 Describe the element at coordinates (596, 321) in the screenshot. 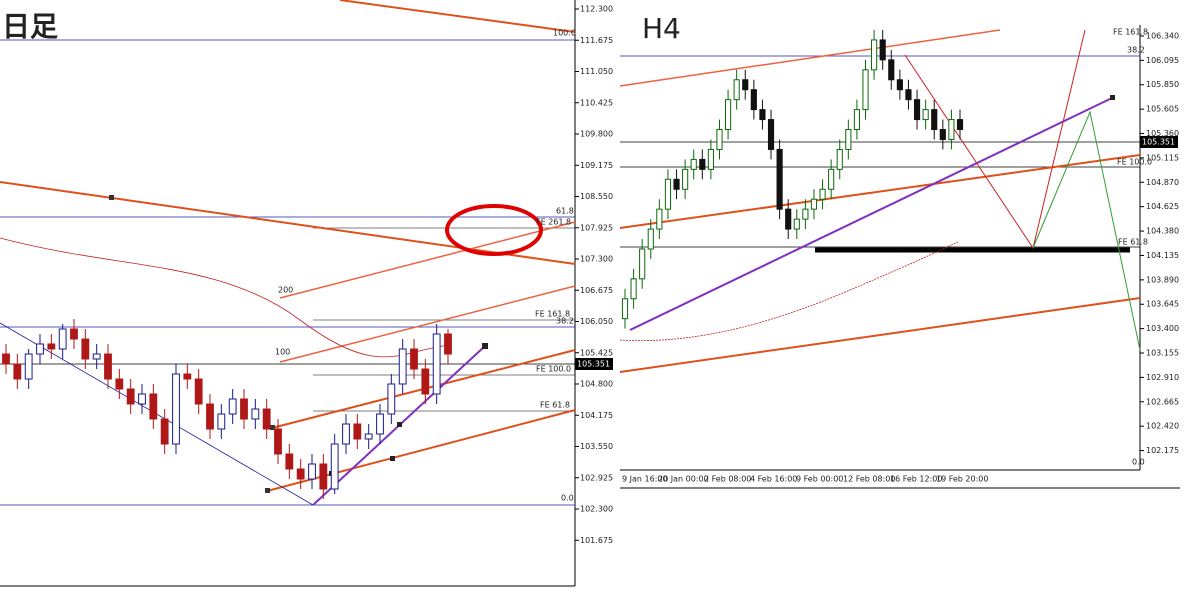

I see `y-tick-label: 106.050` at that location.